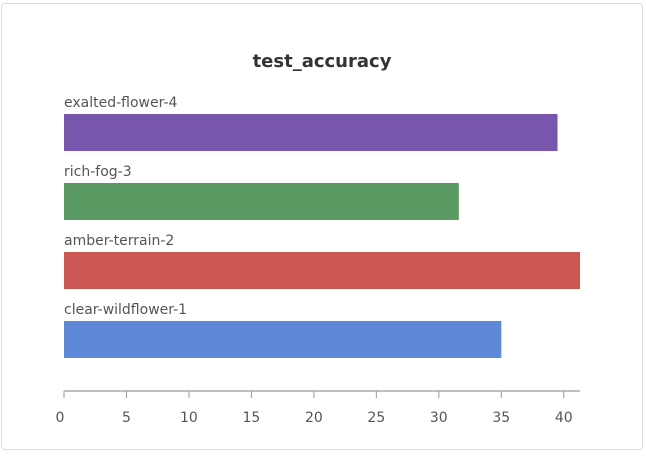  Describe the element at coordinates (189, 418) in the screenshot. I see `x-tick-label-10: 10` at that location.